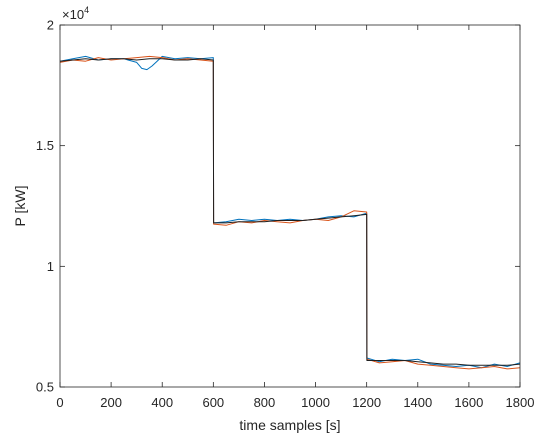 This screenshot has width=550, height=447. I want to click on x-tick-label-8: 1600, so click(468, 402).